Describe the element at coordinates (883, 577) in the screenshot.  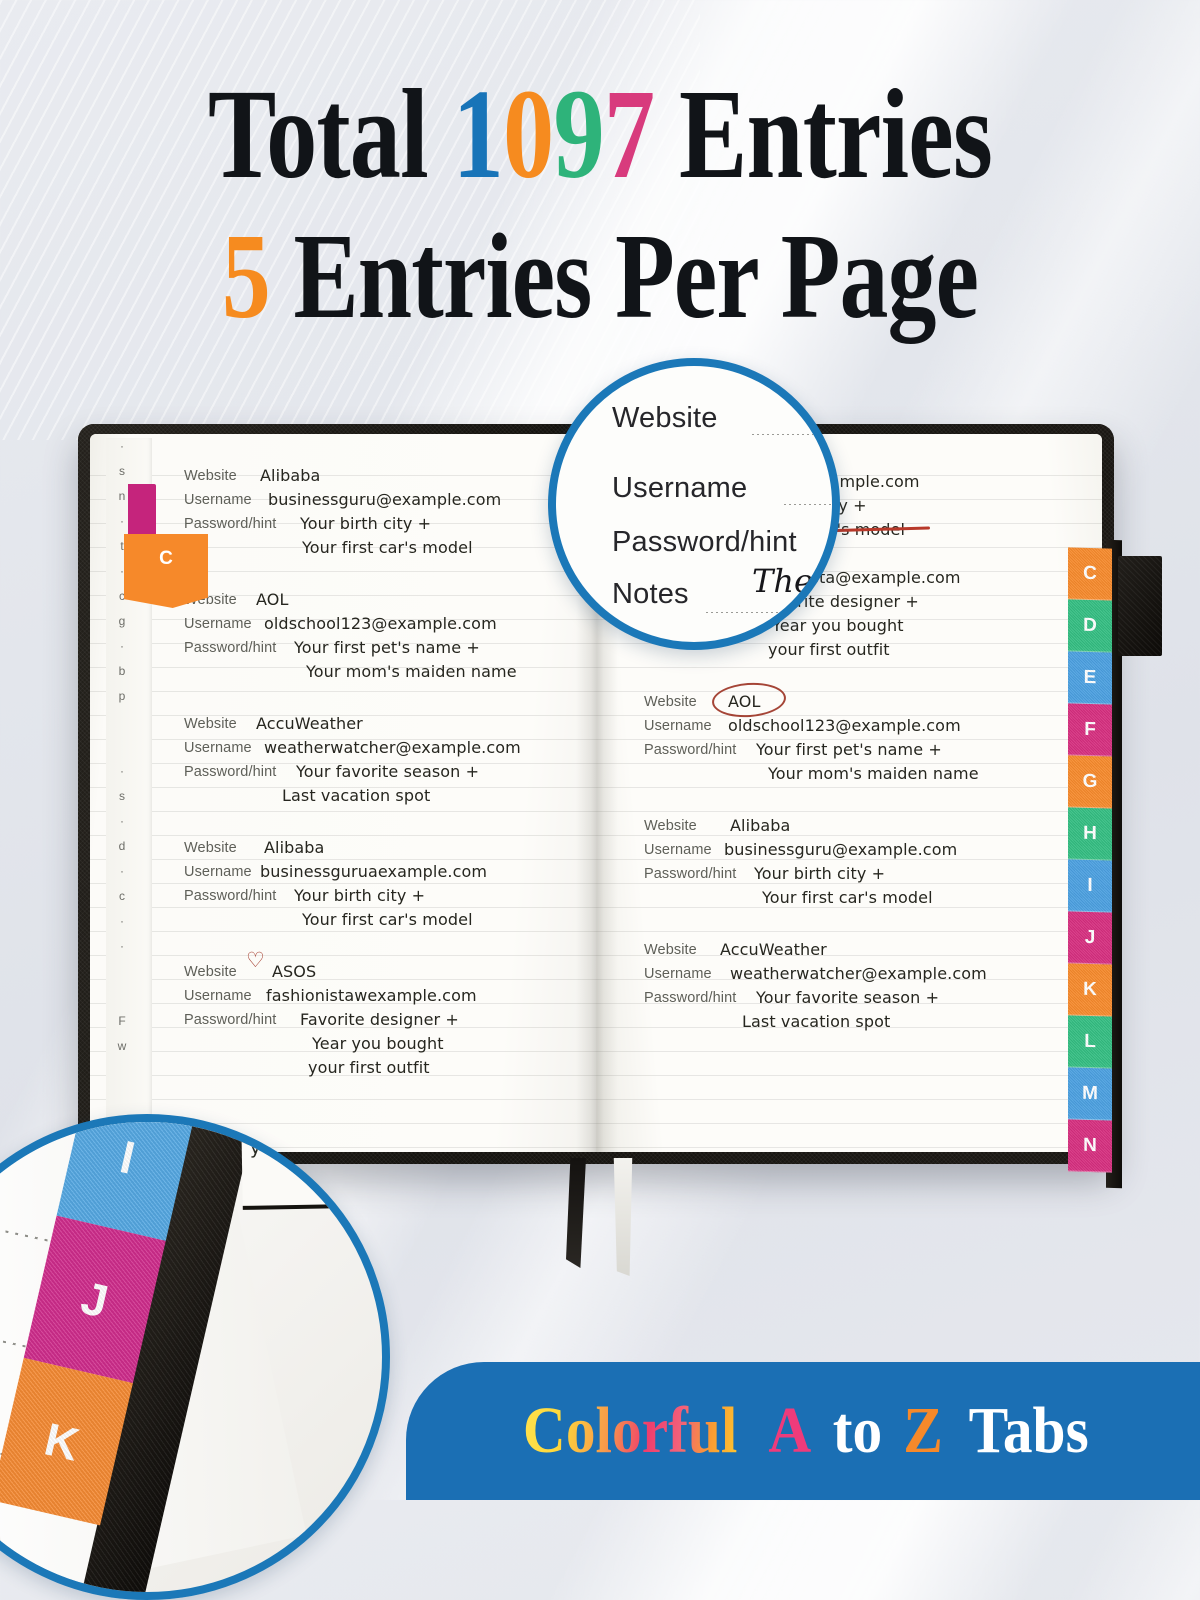
I see `value-username: ista@example.com` at that location.